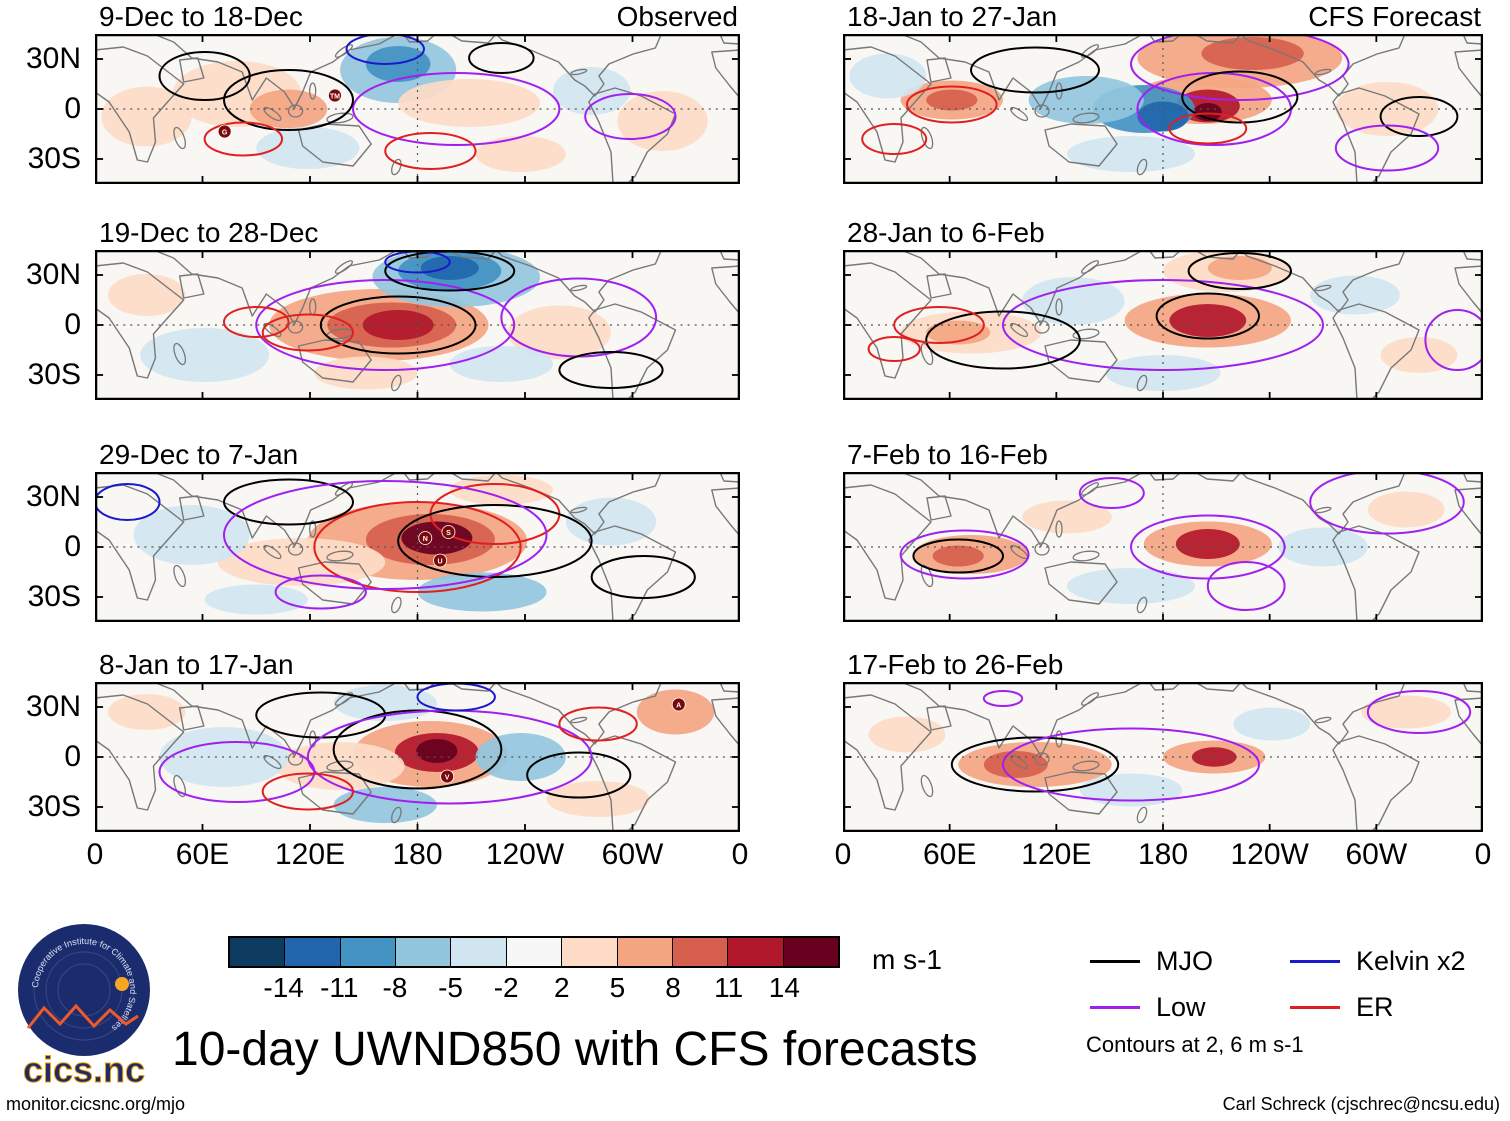 The height and width of the screenshot is (1121, 1510). I want to click on storm-marker-label: A, so click(678, 705).